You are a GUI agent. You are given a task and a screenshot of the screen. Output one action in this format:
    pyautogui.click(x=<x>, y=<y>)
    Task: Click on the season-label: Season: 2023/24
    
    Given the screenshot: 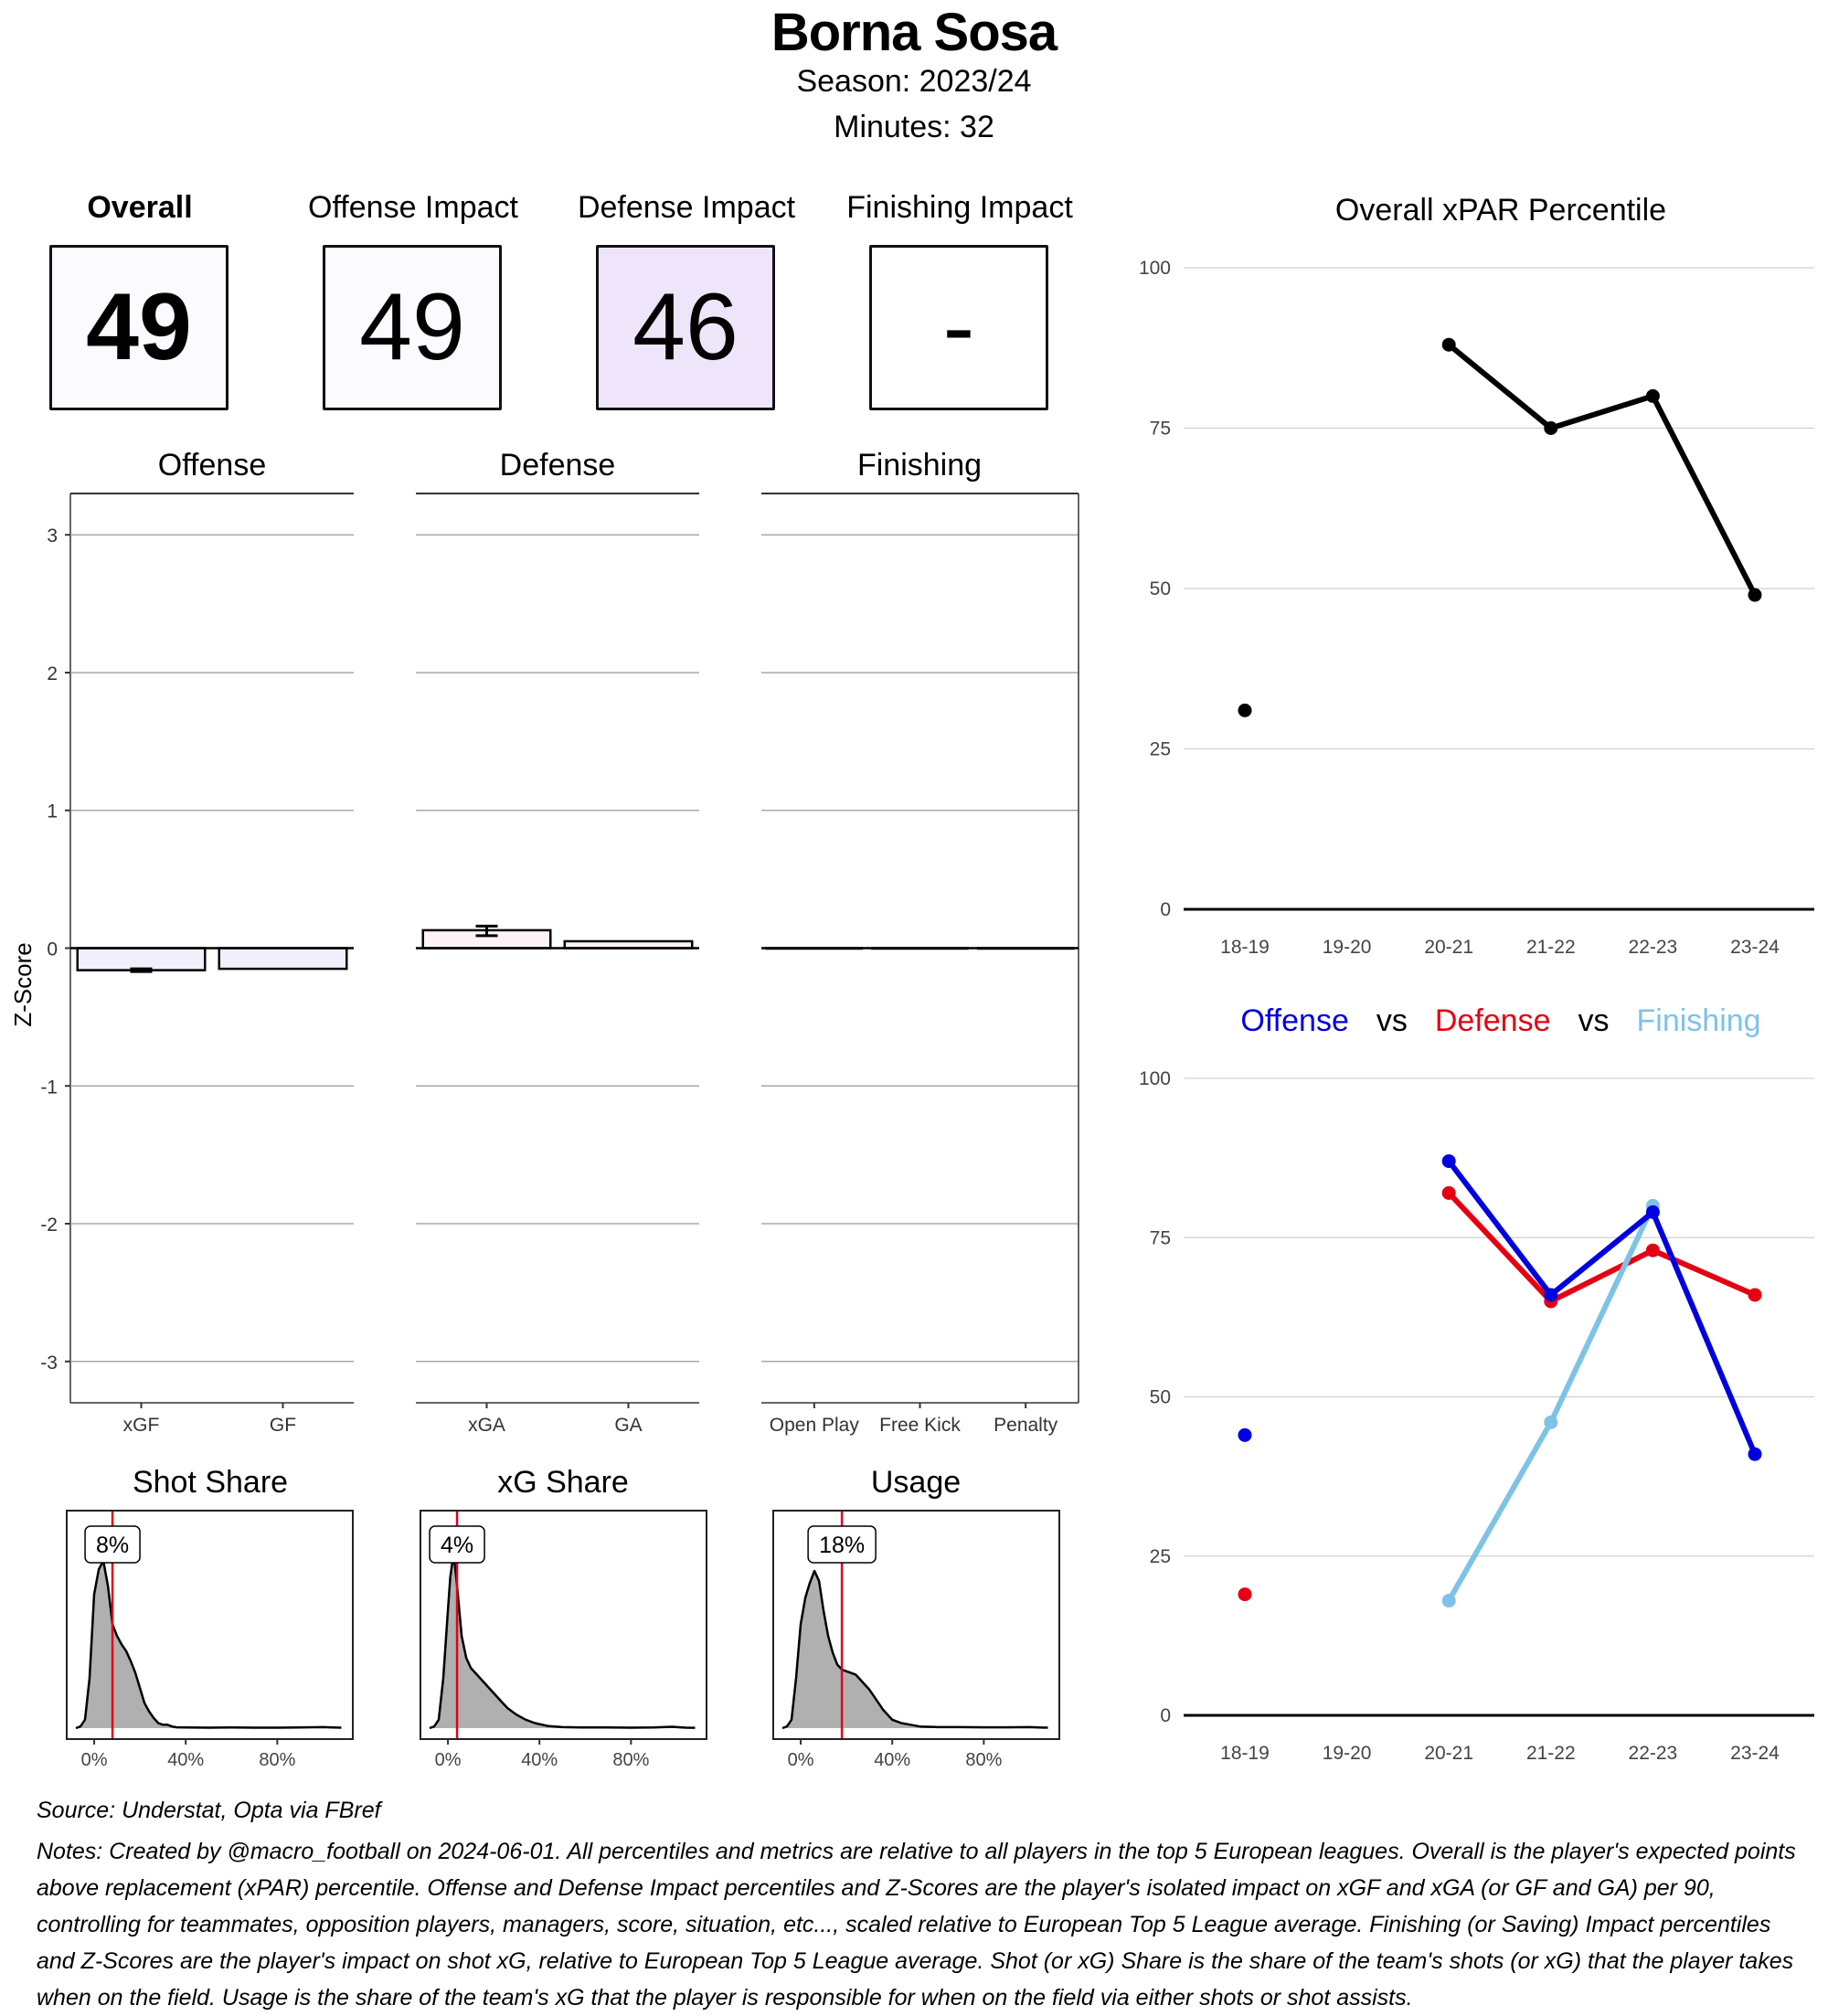 What is the action you would take?
    pyautogui.click(x=914, y=82)
    